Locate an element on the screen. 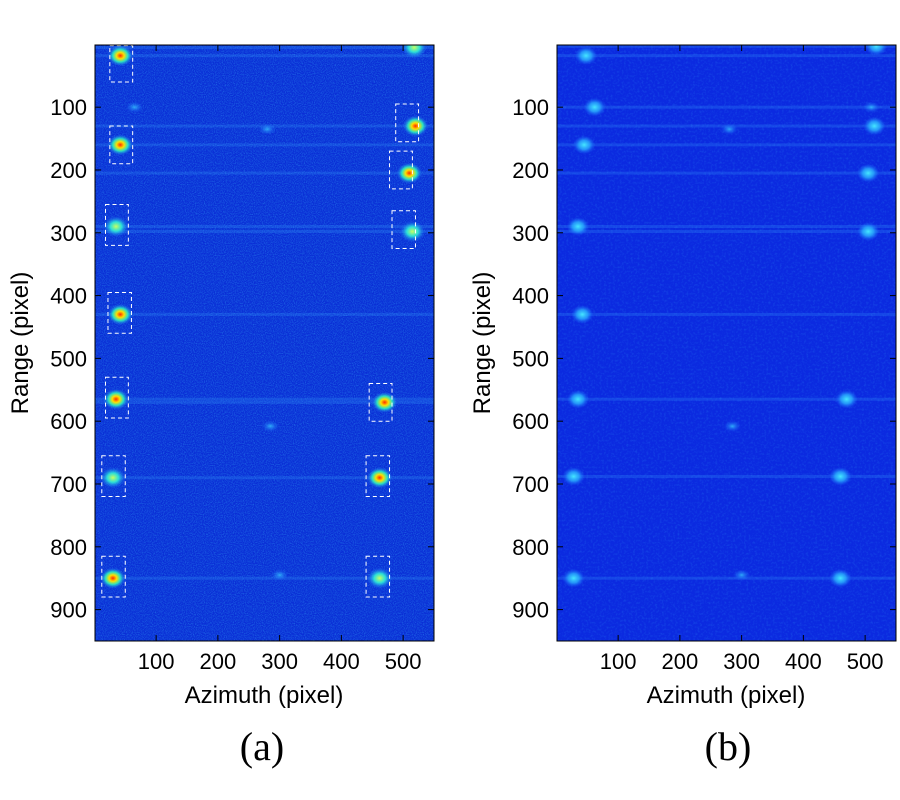 This screenshot has height=800, width=900. x-axis-label-a: Azimuth (pixel) is located at coordinates (264, 695).